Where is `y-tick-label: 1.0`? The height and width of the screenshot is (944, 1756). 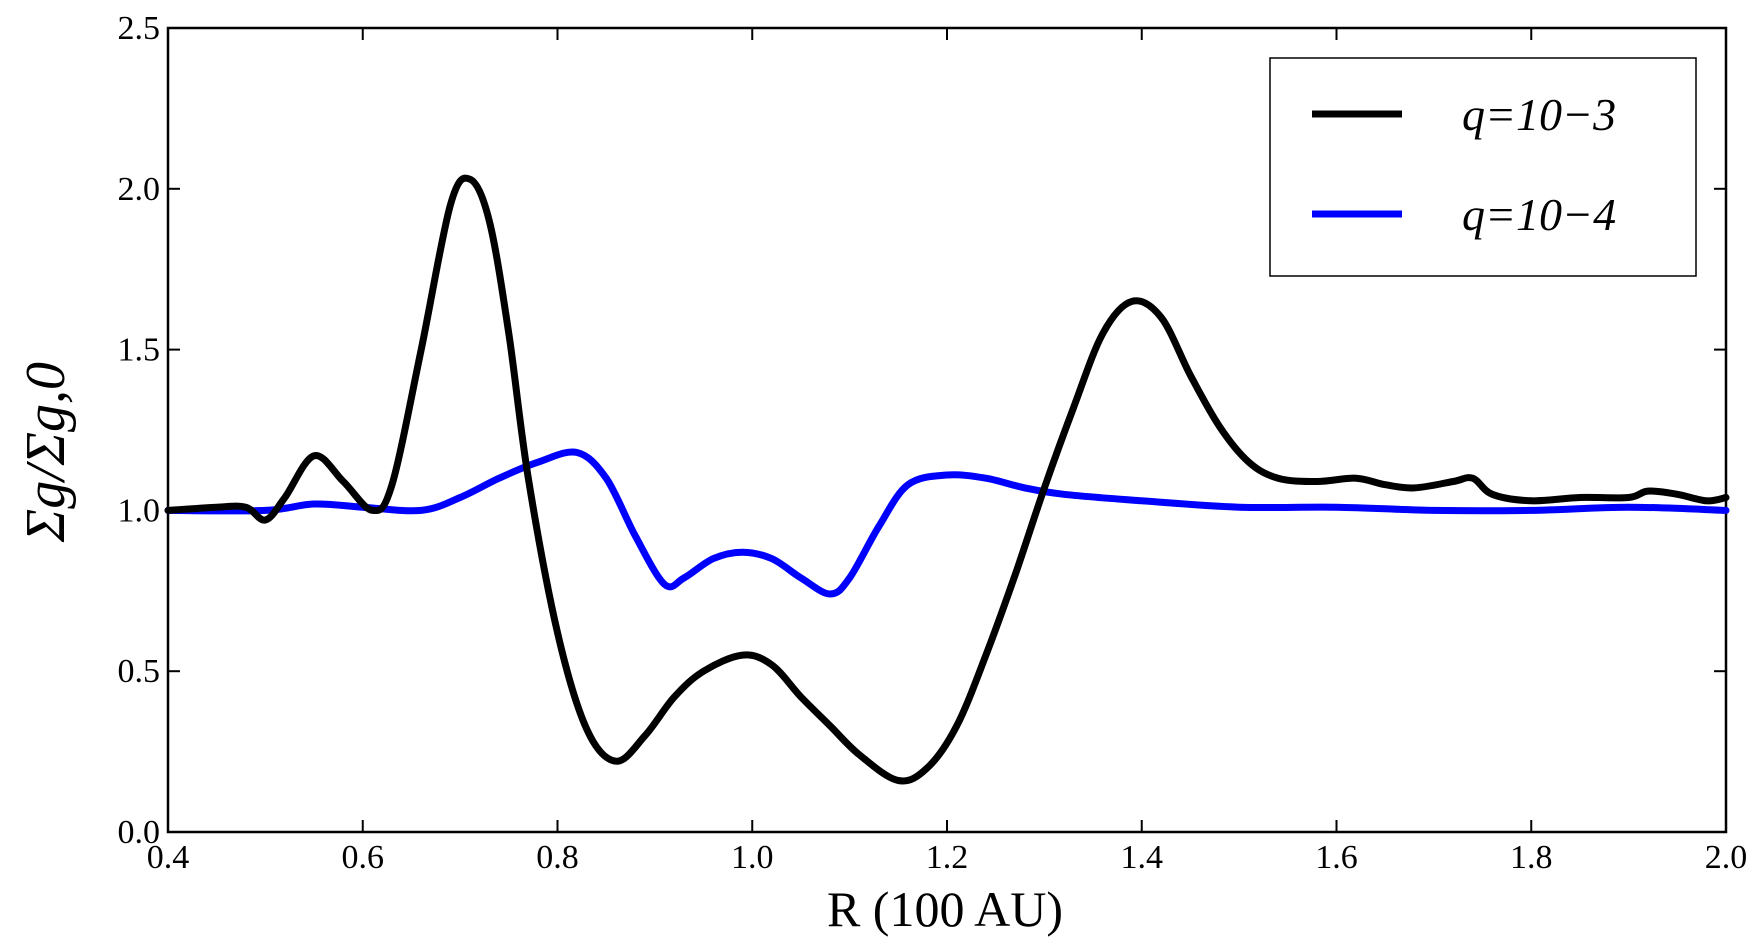
y-tick-label: 1.0 is located at coordinates (139, 510).